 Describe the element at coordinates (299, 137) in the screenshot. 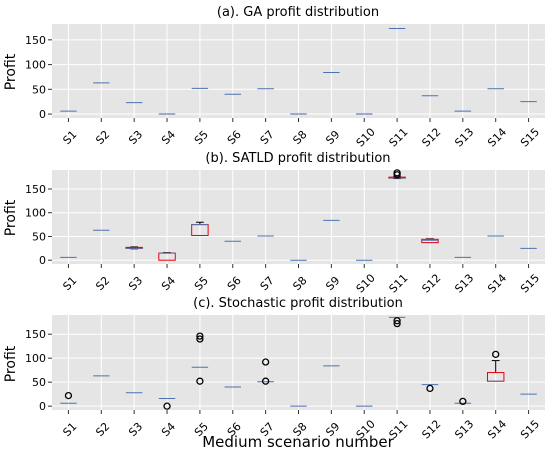

I see `panel-a-x-tick-label: S8` at that location.